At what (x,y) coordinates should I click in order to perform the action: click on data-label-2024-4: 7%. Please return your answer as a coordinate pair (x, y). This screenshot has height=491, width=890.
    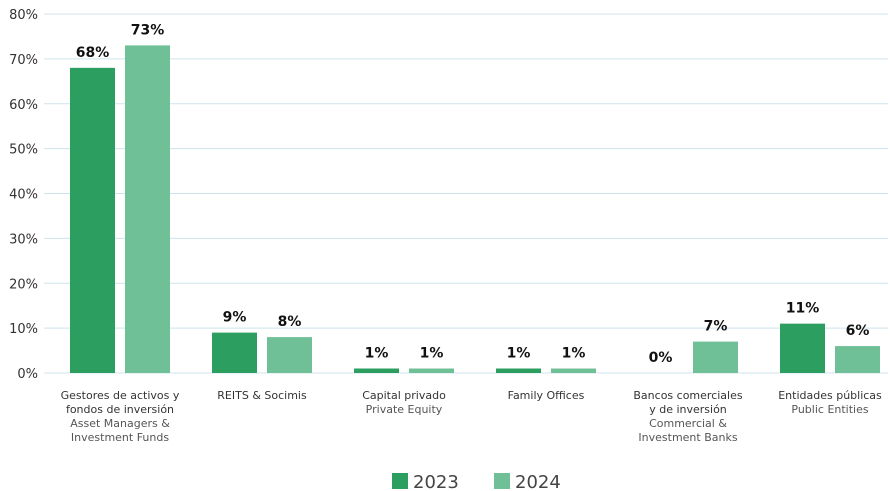
    Looking at the image, I should click on (716, 327).